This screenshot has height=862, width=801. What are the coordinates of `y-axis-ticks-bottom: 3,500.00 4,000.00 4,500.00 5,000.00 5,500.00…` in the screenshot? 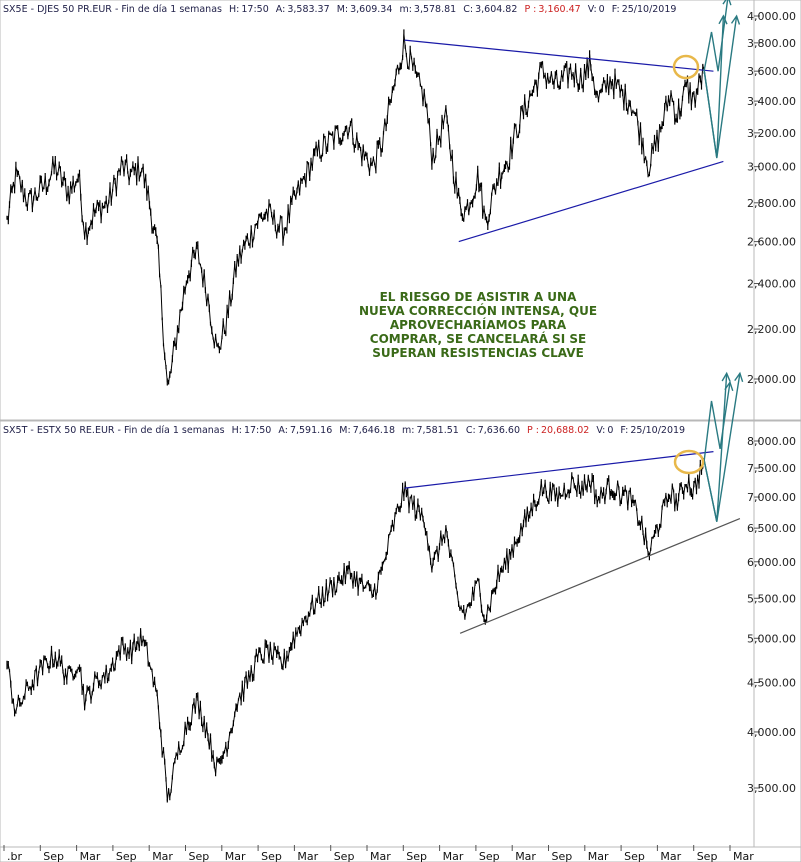 It's located at (771, 615).